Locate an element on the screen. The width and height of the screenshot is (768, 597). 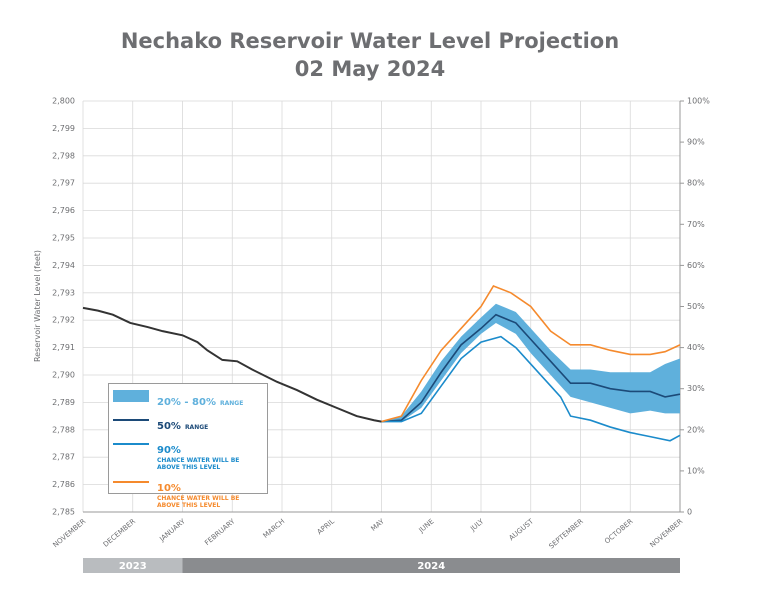
chart-subtitle: 02 May 2024 is located at coordinates (370, 69).